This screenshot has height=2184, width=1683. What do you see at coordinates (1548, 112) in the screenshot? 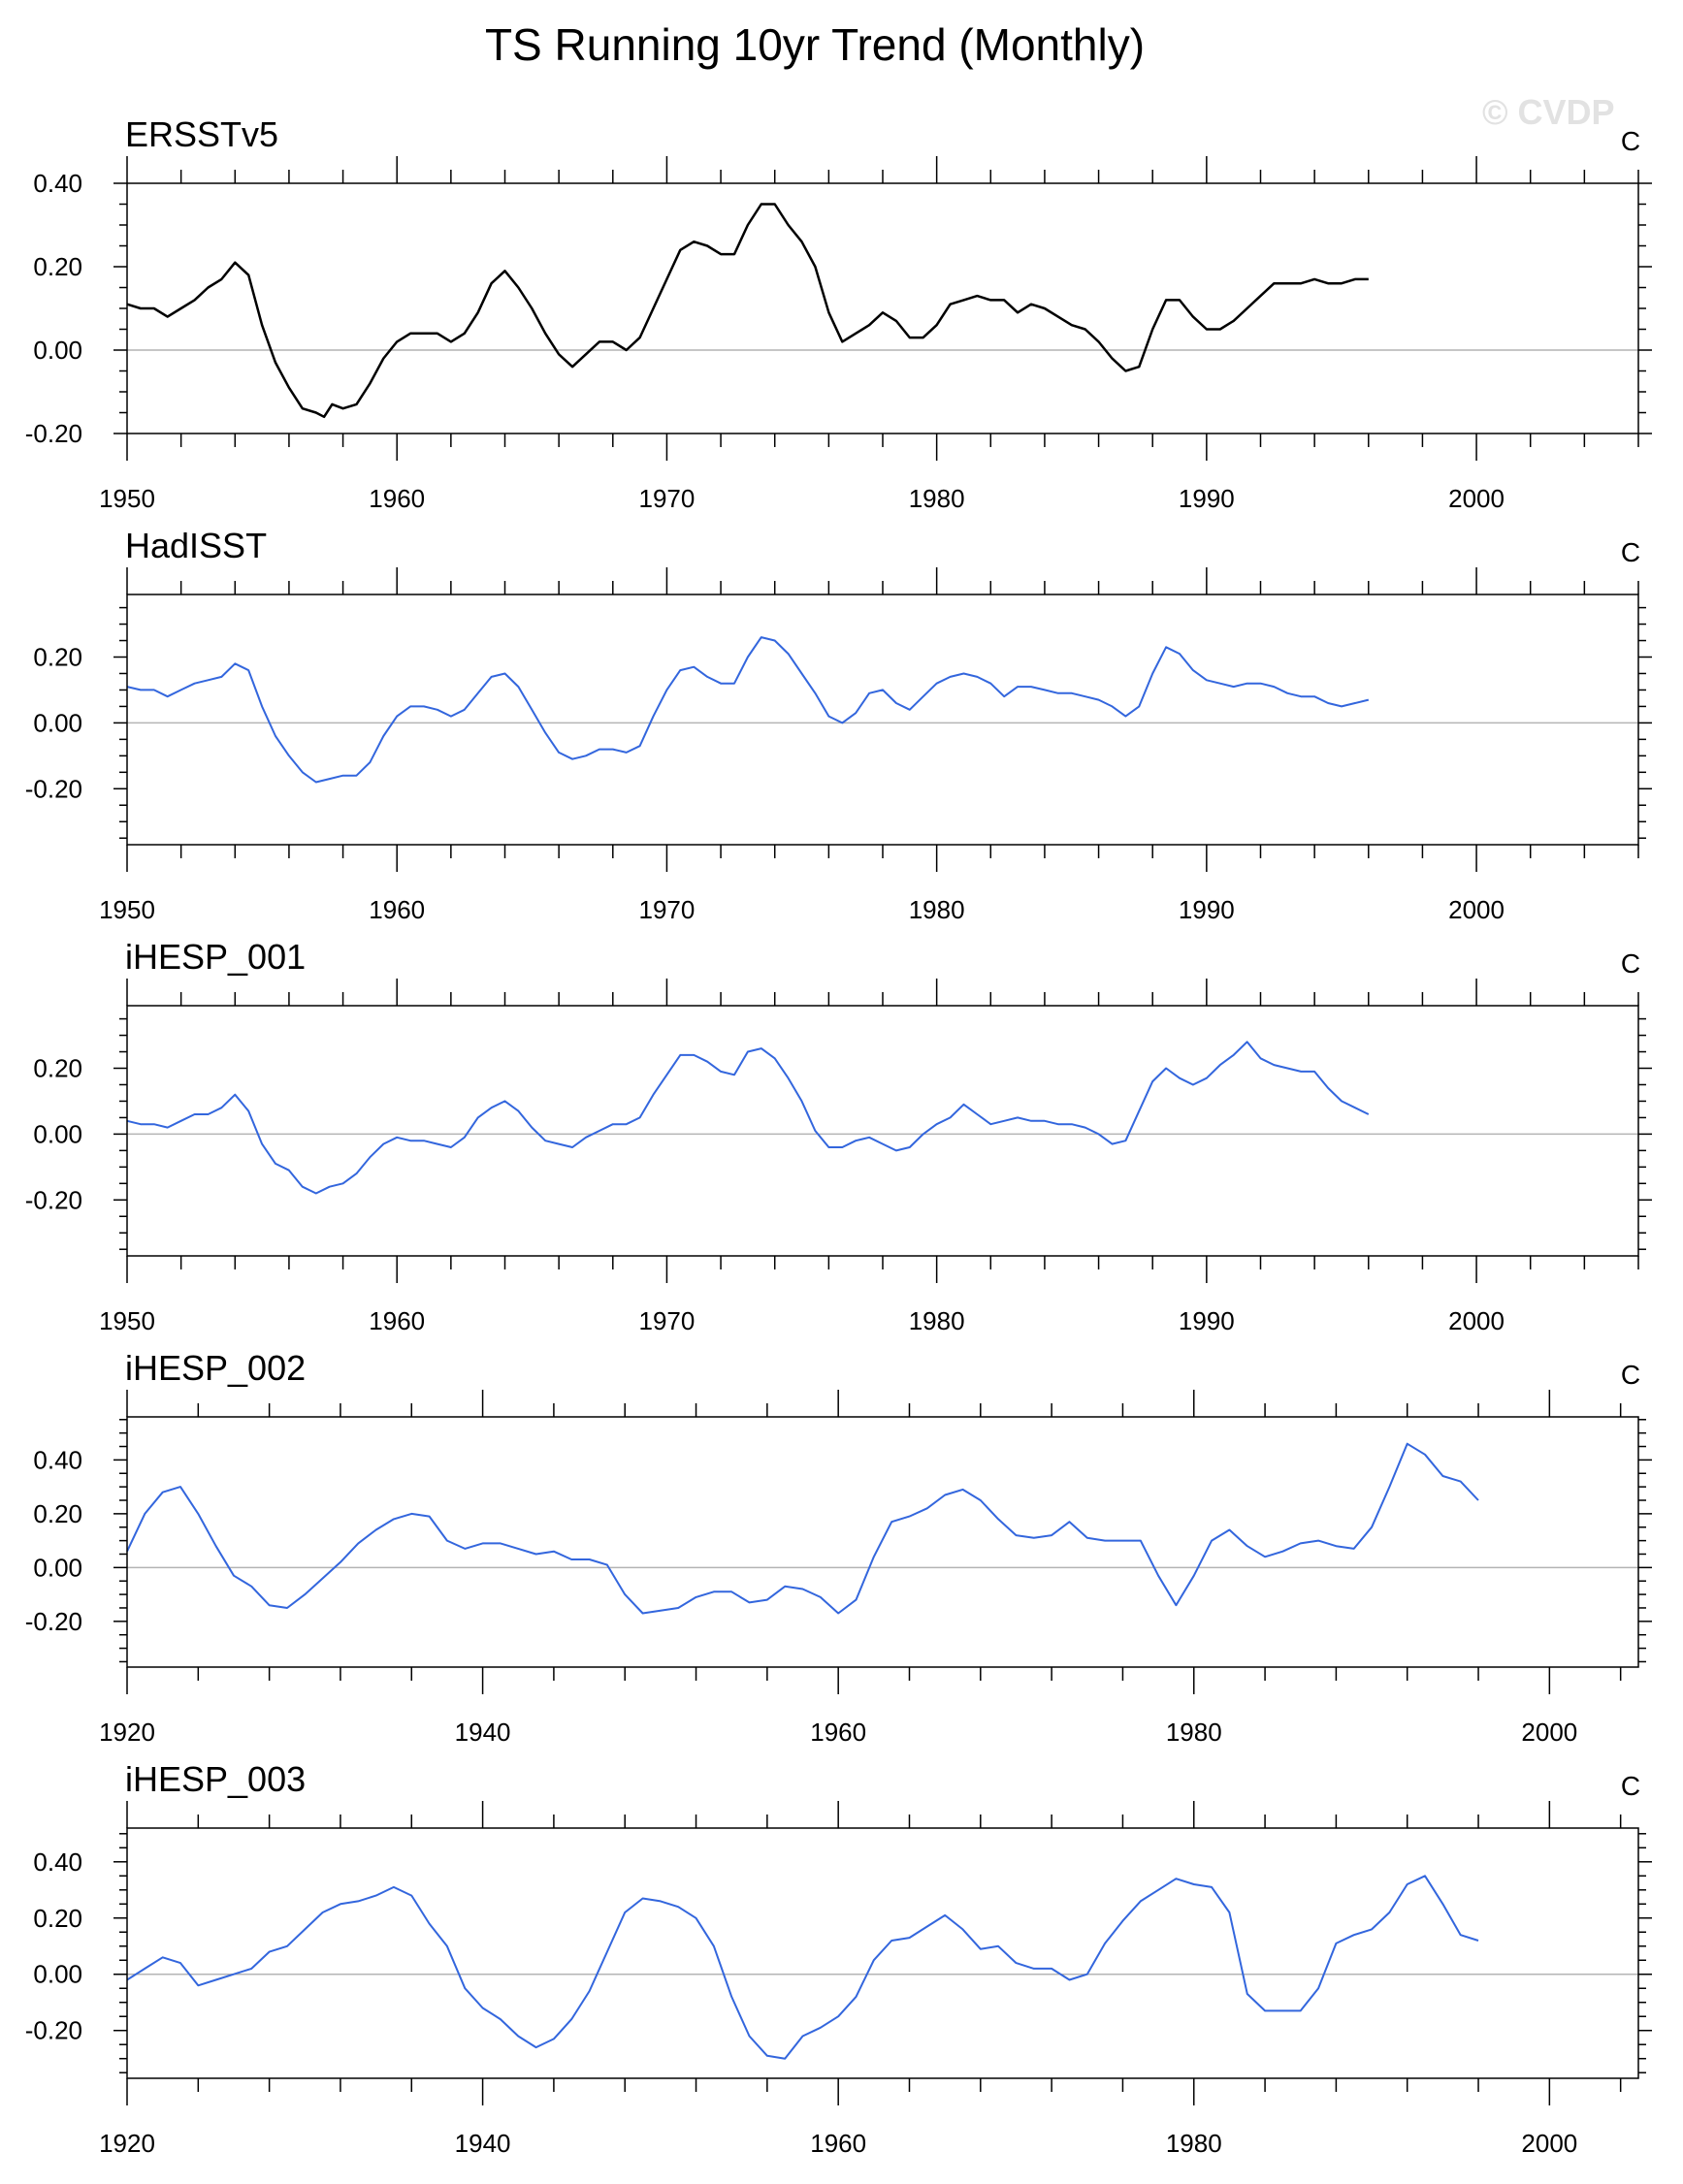
I see `cvdp-watermark: © CVDP` at bounding box center [1548, 112].